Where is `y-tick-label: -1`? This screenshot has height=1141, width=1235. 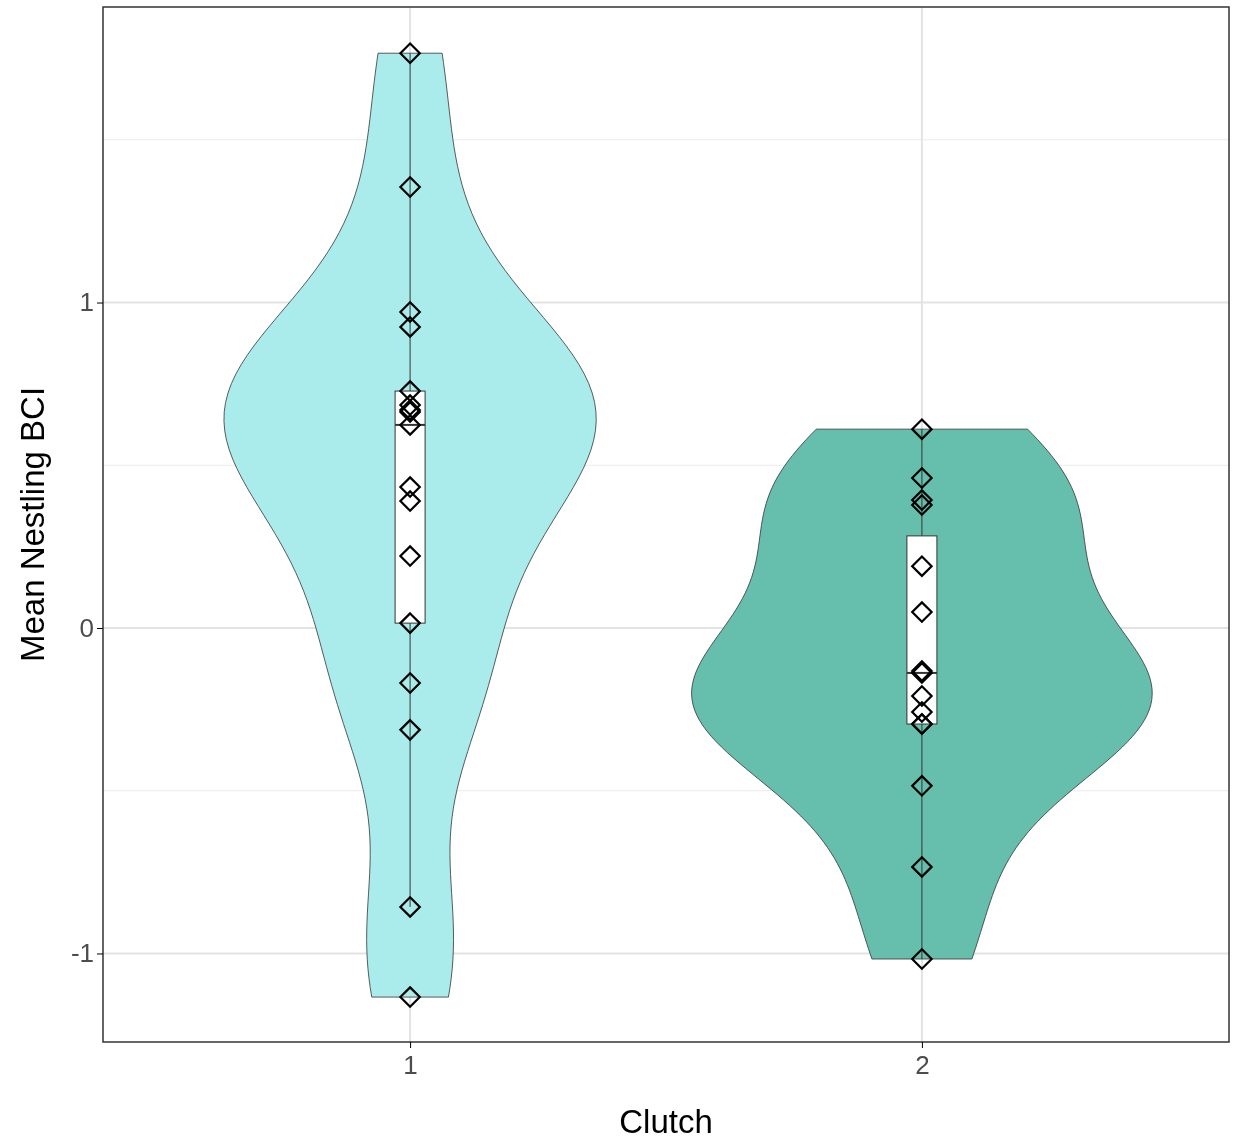
y-tick-label: -1 is located at coordinates (82, 953).